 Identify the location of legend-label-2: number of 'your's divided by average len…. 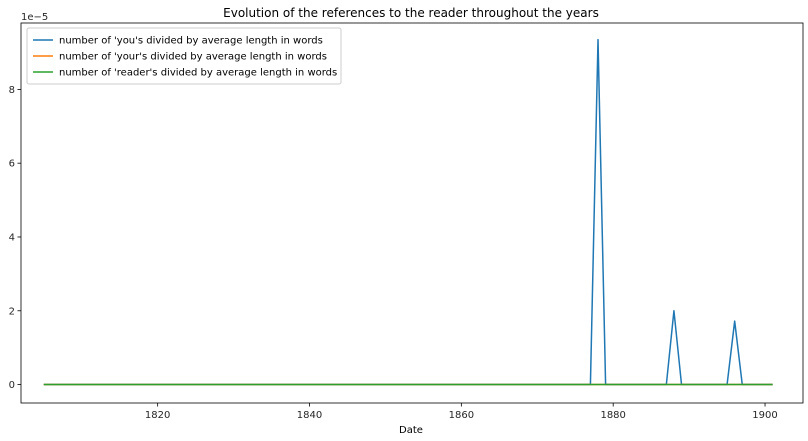
(193, 57).